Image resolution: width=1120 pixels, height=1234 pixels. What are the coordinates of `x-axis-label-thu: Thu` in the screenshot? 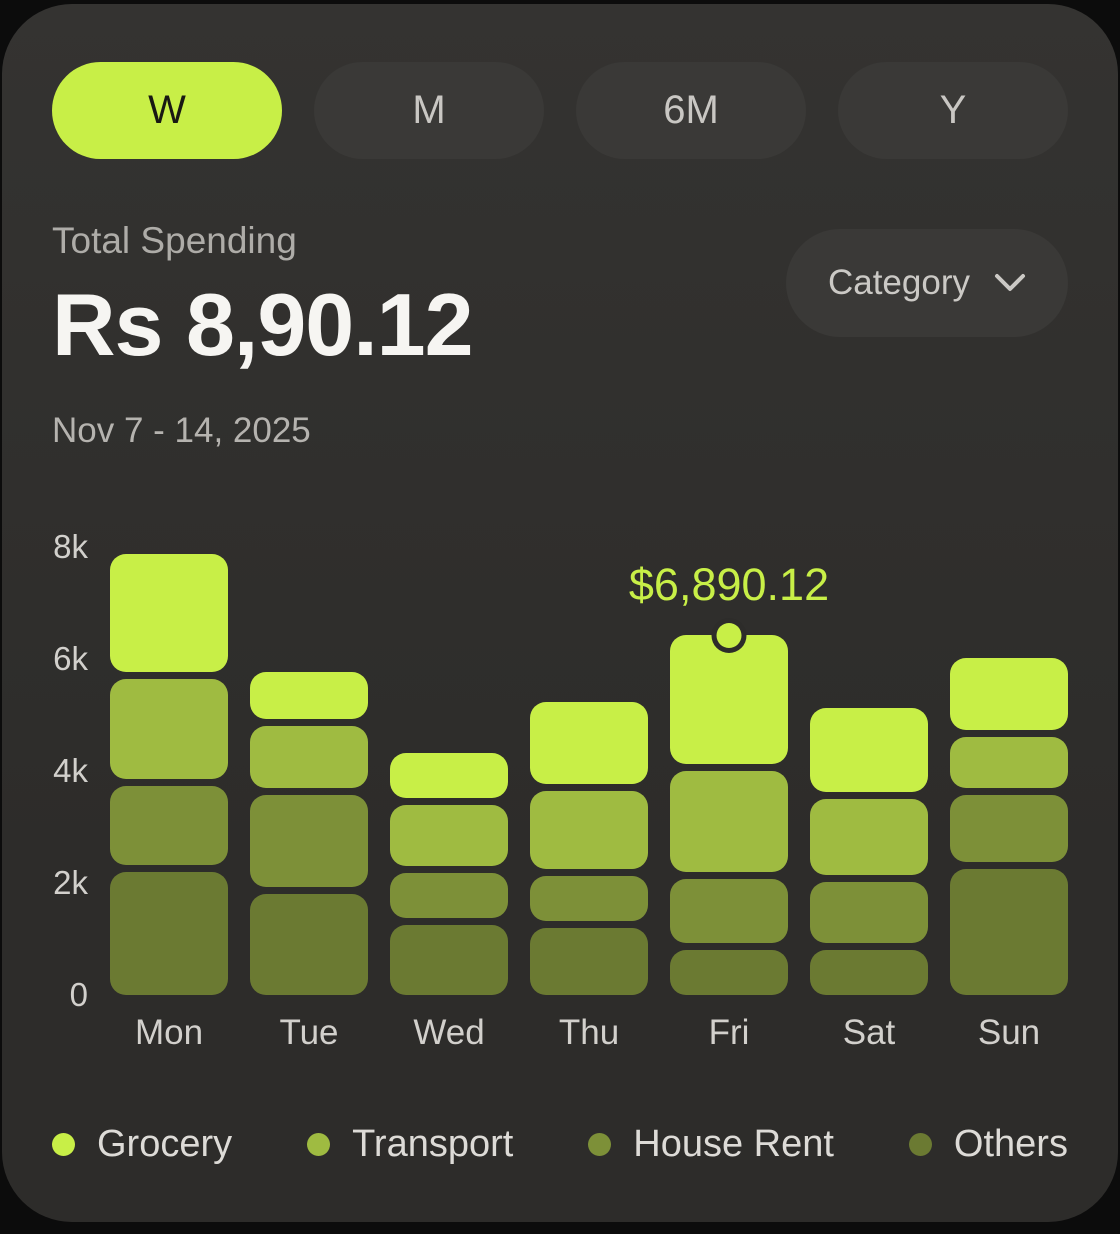 It's located at (589, 1032).